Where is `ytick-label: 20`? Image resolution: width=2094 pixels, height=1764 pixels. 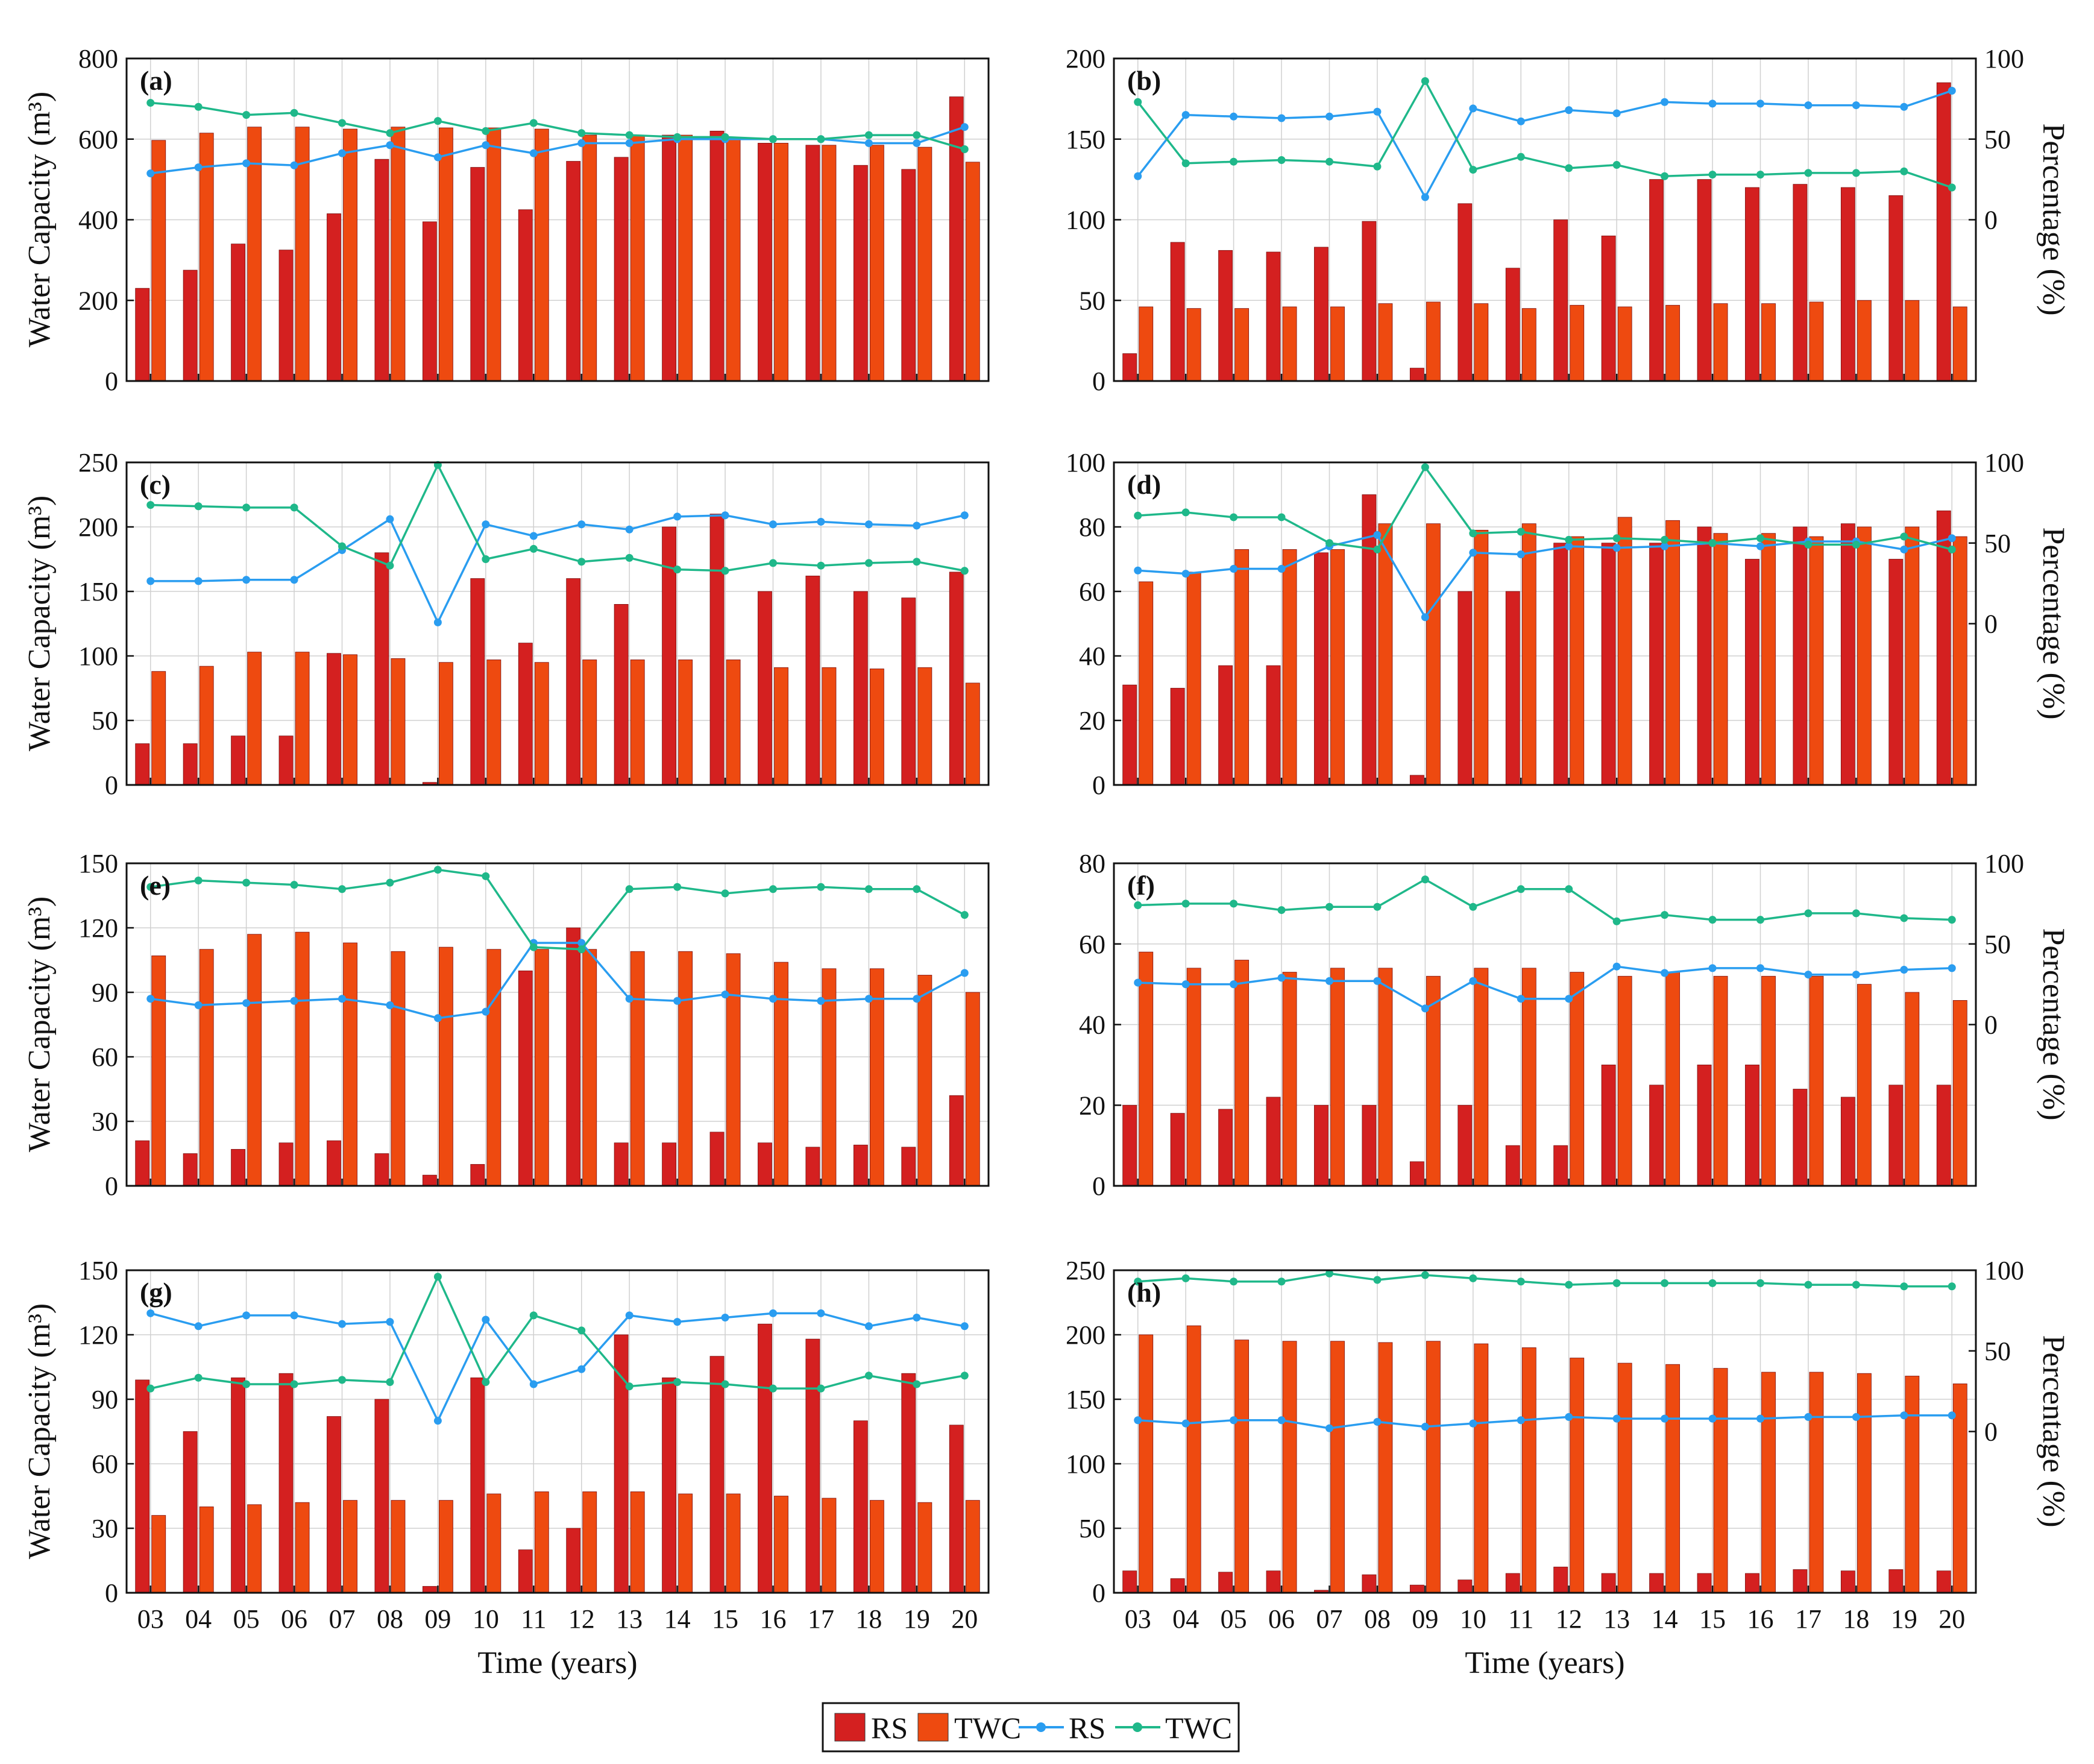 ytick-label: 20 is located at coordinates (1092, 721).